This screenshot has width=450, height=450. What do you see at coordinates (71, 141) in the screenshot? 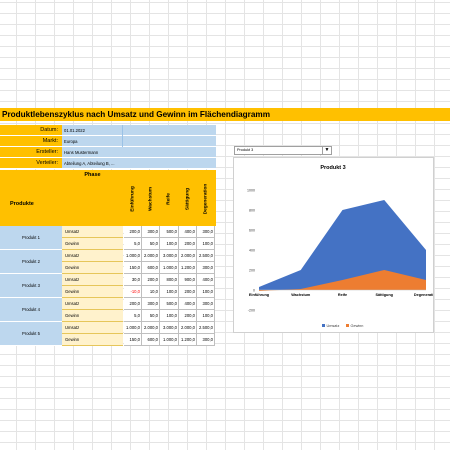
I see `info-value-text: Europa` at bounding box center [71, 141].